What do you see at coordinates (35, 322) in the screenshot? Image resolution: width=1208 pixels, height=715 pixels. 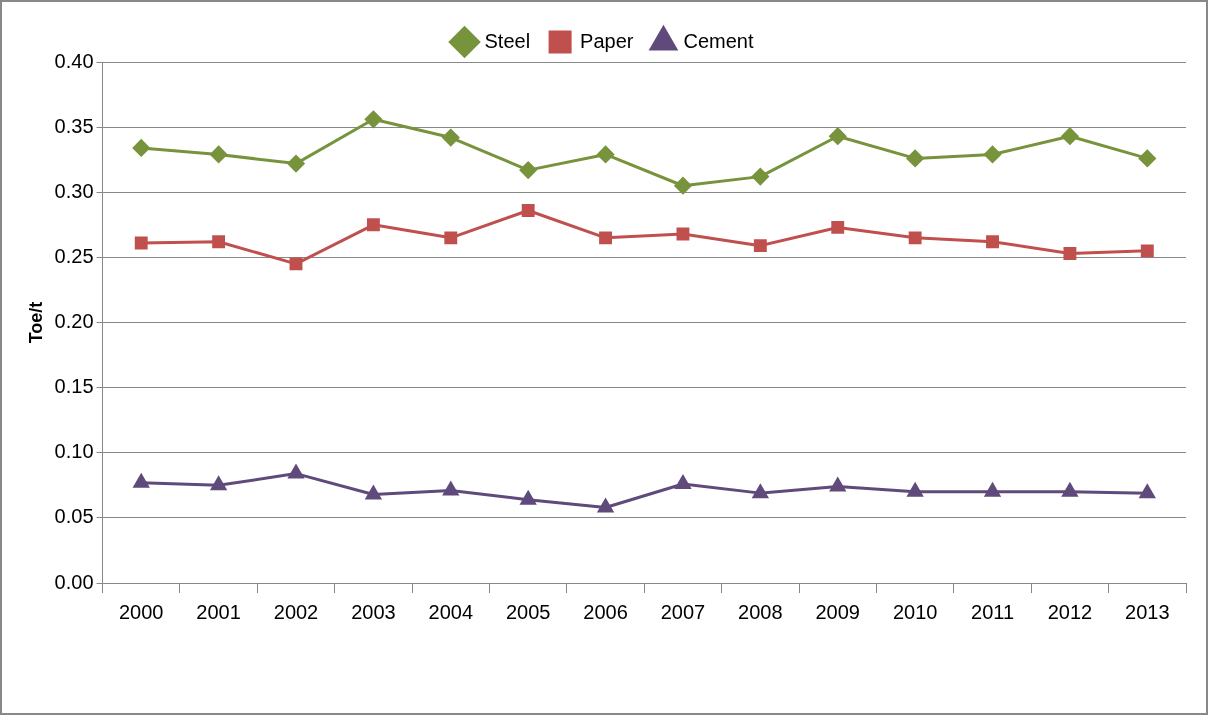 I see `y-axis-title: Toe/t` at bounding box center [35, 322].